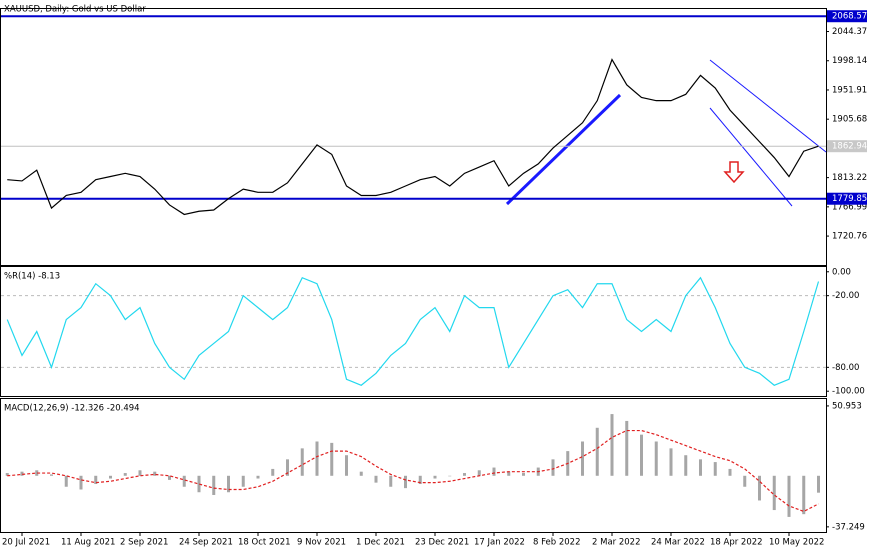  I want to click on series-line, so click(413, 471).